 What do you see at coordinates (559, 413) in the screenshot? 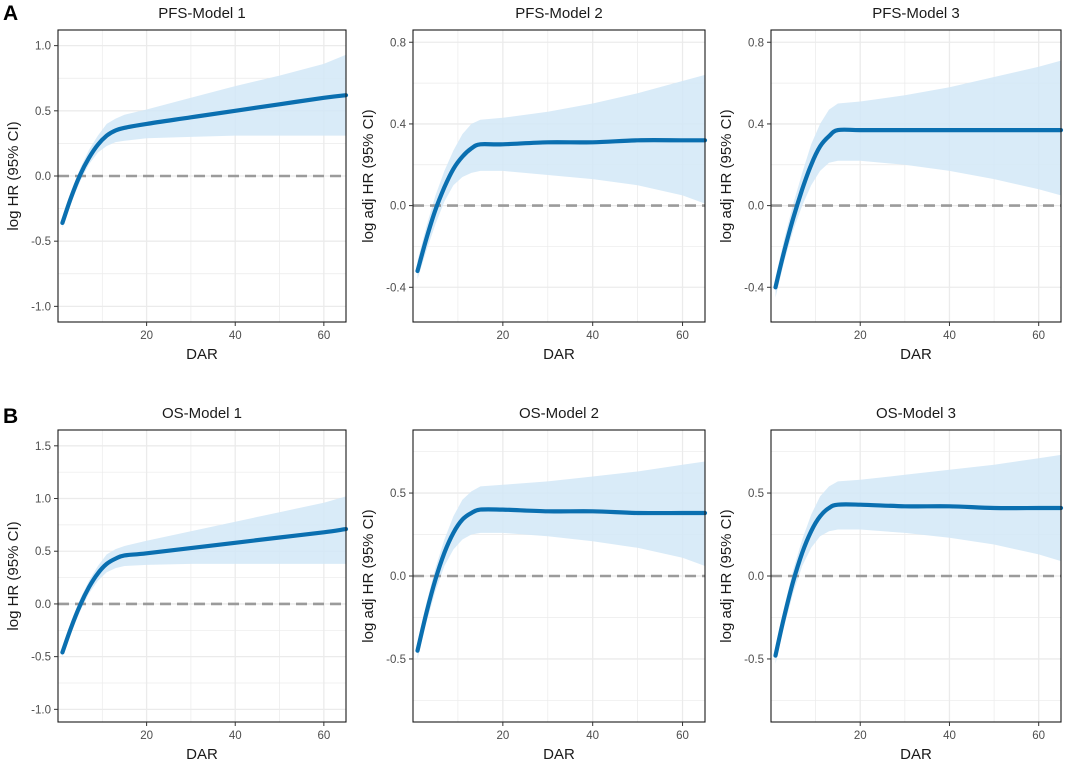
I see `chart-title: OS-Model 2` at bounding box center [559, 413].